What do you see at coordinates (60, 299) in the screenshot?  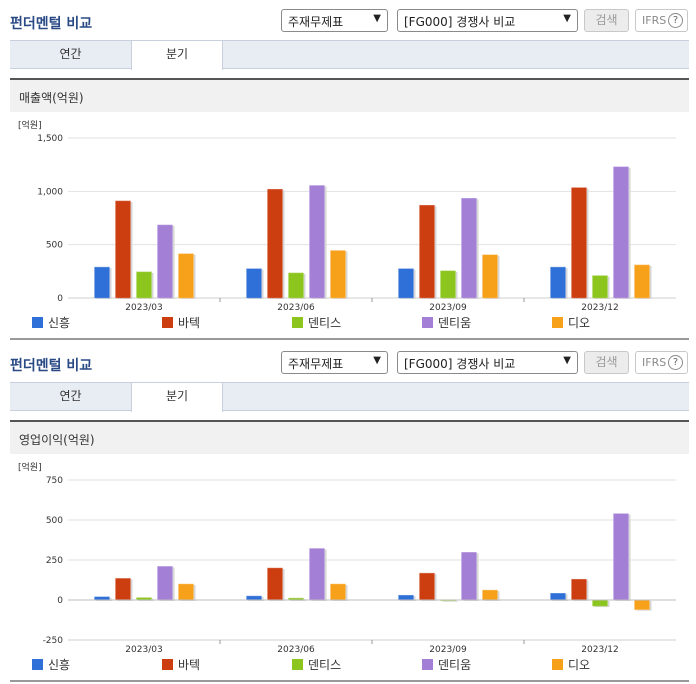 I see `y-tick-label: 0` at bounding box center [60, 299].